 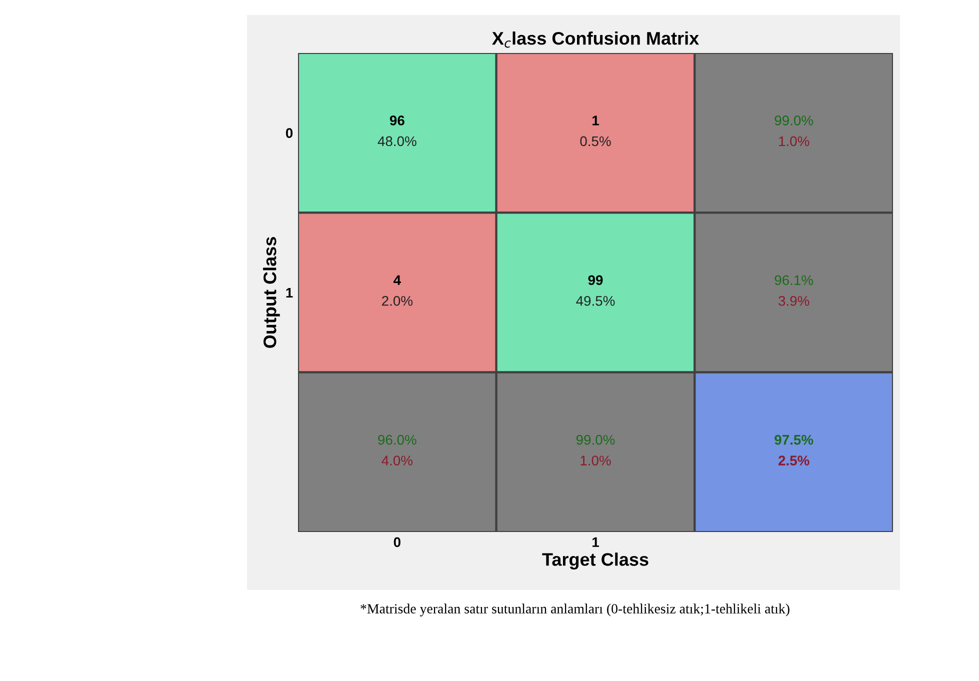 I want to click on annotation: 2.5%, so click(x=794, y=461).